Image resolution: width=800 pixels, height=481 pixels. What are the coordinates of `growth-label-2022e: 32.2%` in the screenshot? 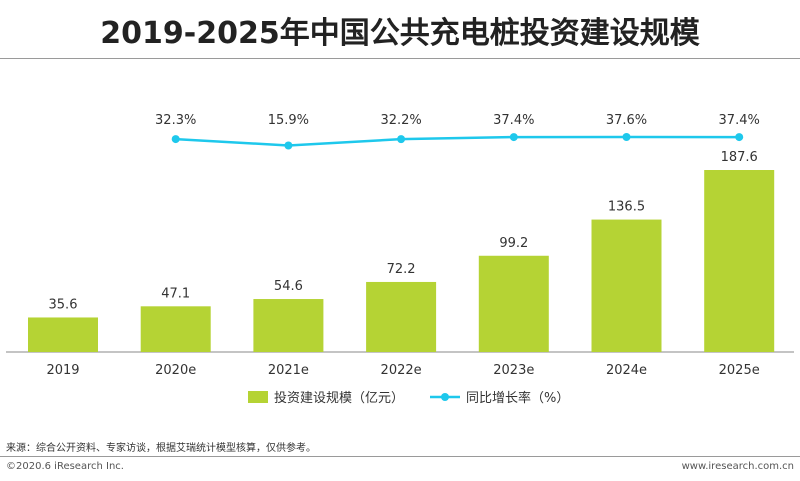 It's located at (400, 120).